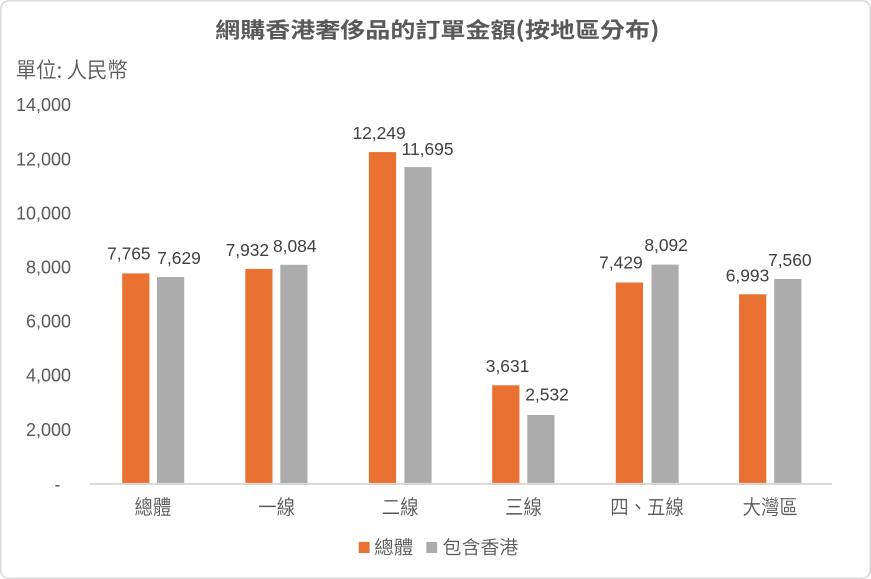 The width and height of the screenshot is (871, 579). Describe the element at coordinates (48, 376) in the screenshot. I see `svg-text: 4,000` at that location.